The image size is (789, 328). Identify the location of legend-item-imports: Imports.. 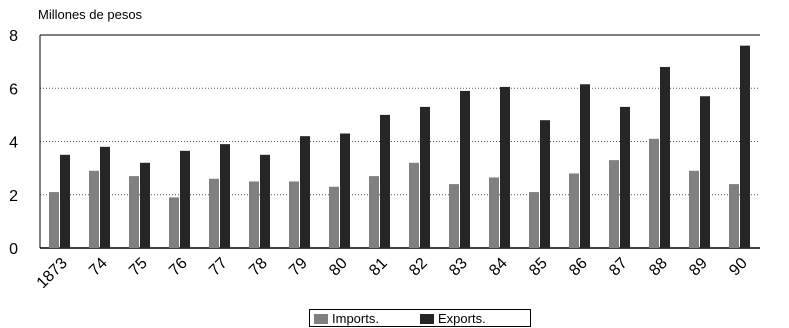
(346, 318).